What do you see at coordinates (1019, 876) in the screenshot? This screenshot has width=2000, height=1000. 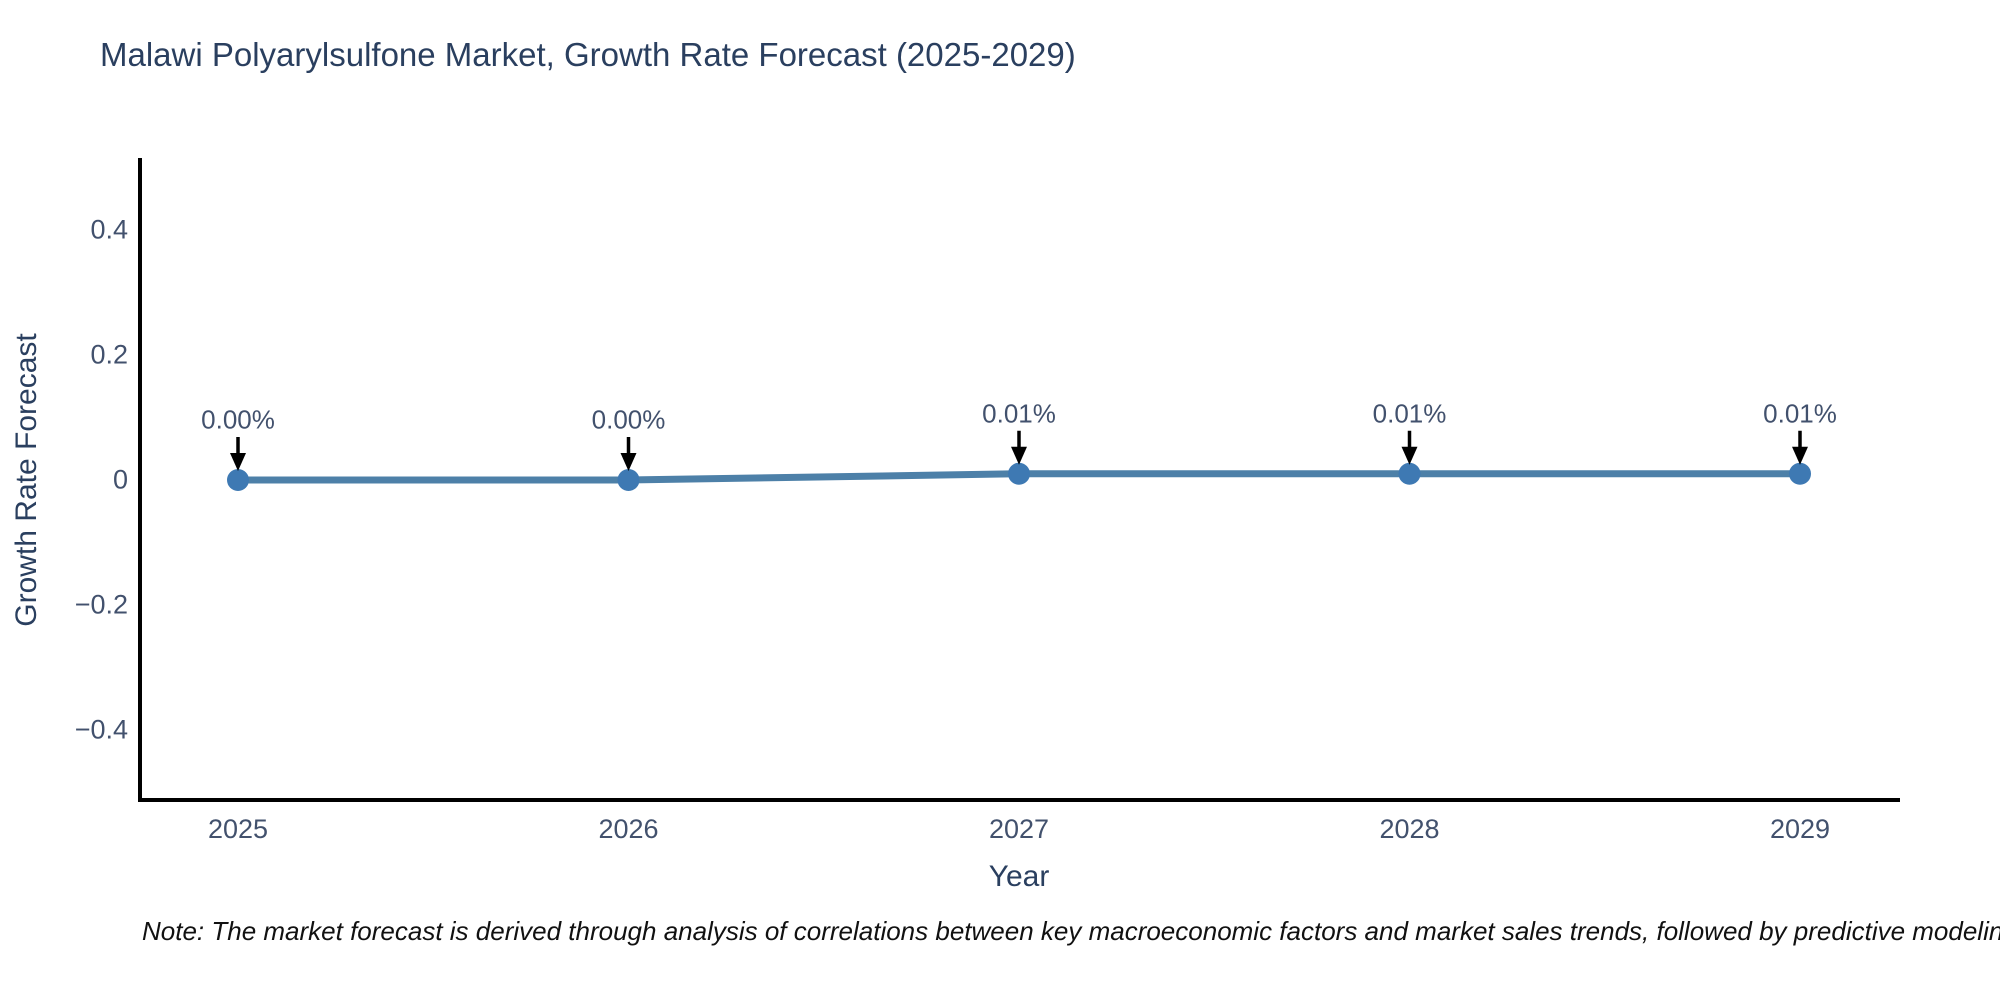 I see `x-axis-title: Year` at bounding box center [1019, 876].